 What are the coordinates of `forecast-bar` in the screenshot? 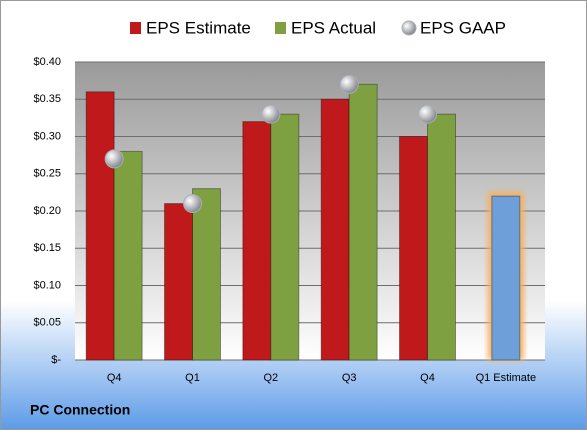 It's located at (506, 278).